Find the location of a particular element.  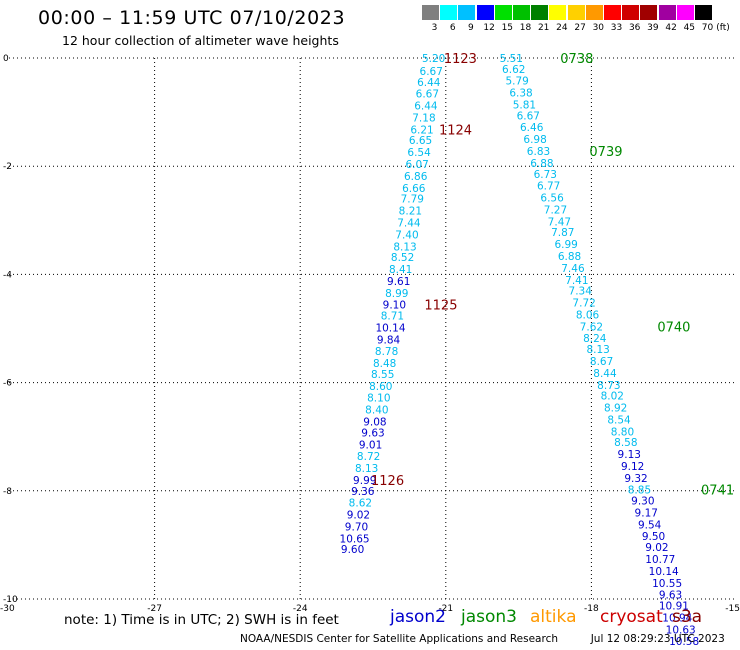

y-tick-label: 0 is located at coordinates (6, 59).